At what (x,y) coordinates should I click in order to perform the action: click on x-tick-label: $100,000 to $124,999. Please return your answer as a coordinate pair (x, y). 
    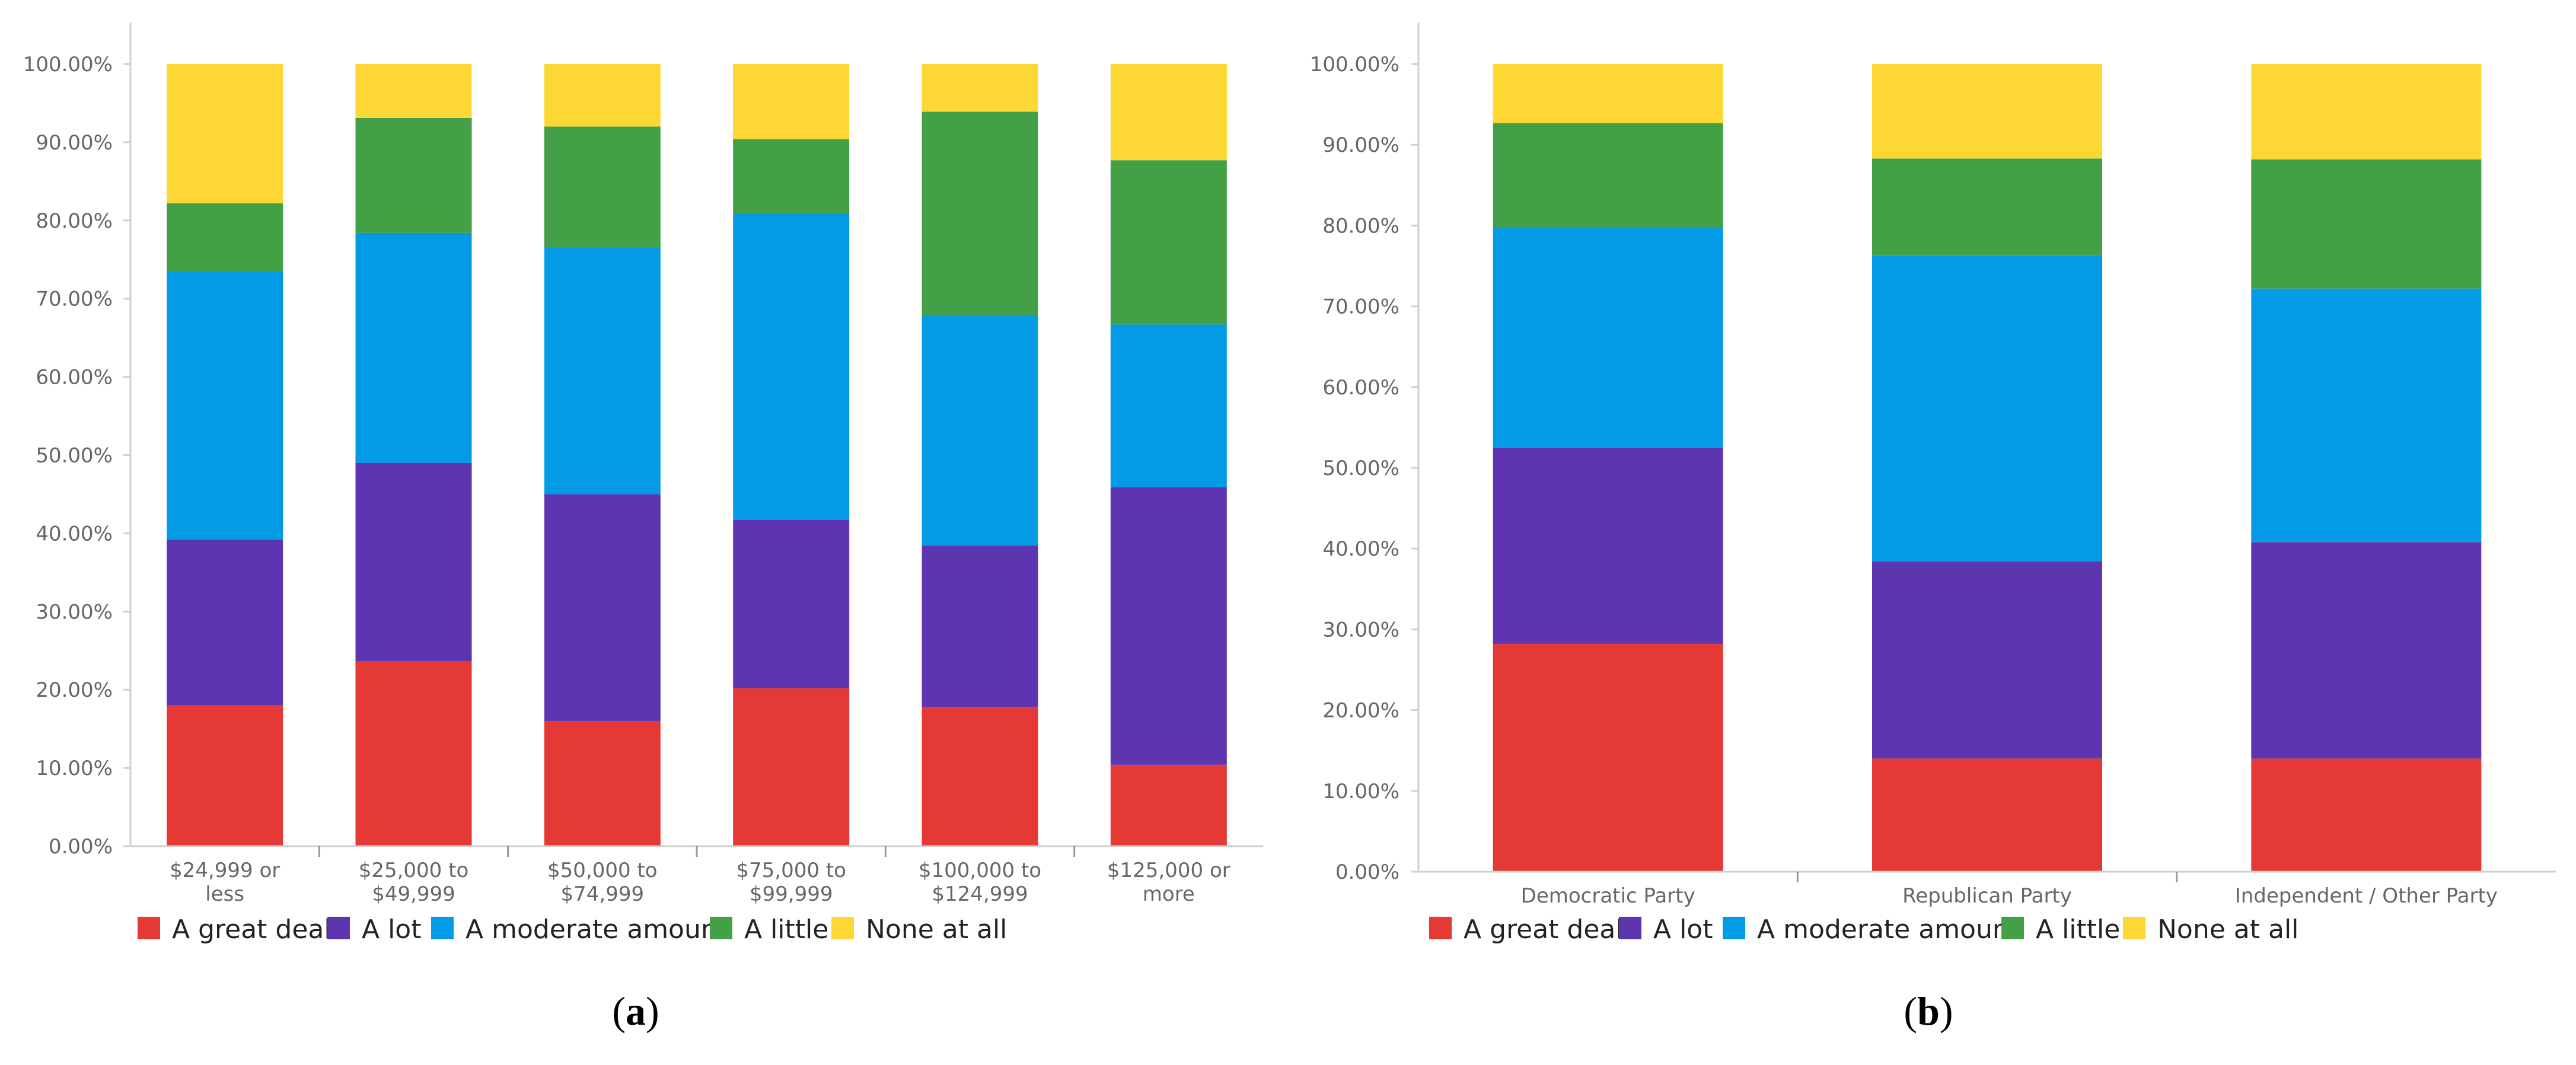
    Looking at the image, I should click on (980, 883).